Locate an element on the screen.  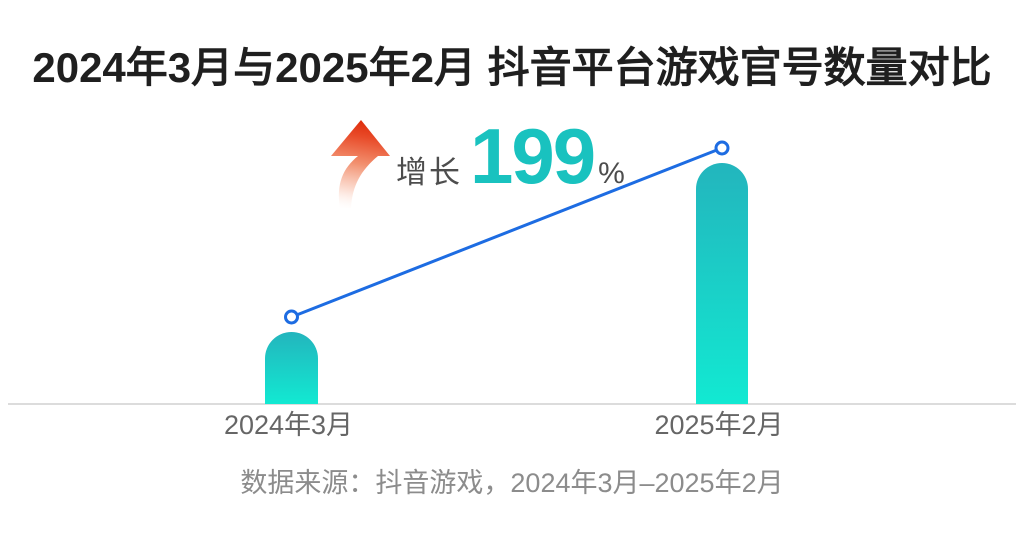
trend-line-svg is located at coordinates (507, 232).